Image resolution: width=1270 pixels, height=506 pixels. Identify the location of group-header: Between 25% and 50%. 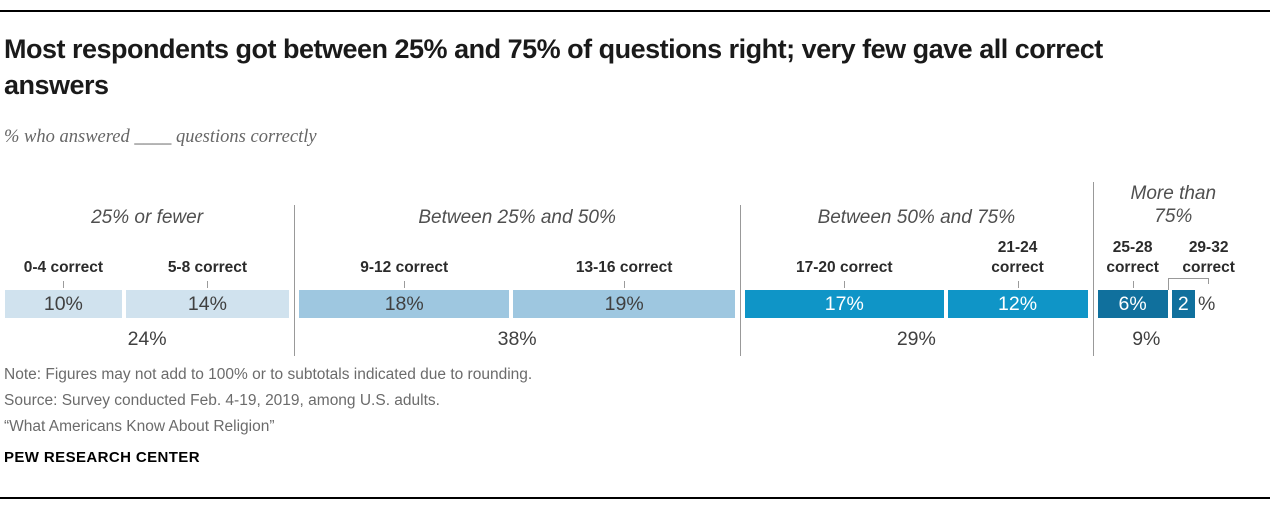
(517, 217).